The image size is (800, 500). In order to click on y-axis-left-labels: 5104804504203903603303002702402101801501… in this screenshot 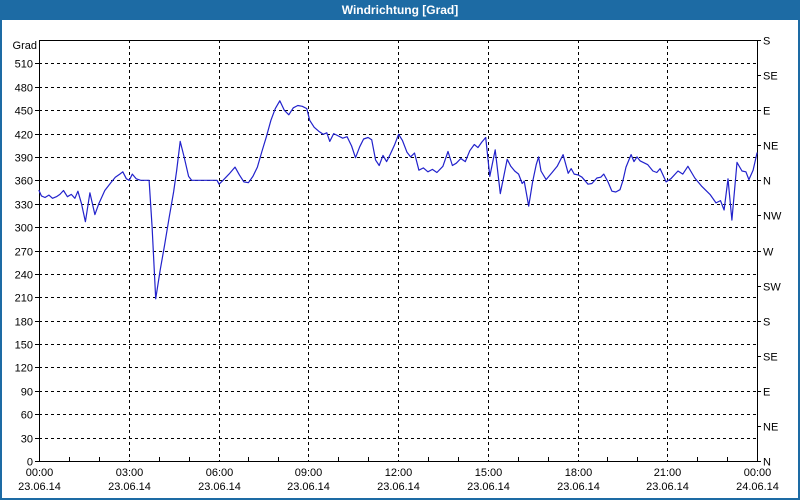, I will do `click(24, 264)`.